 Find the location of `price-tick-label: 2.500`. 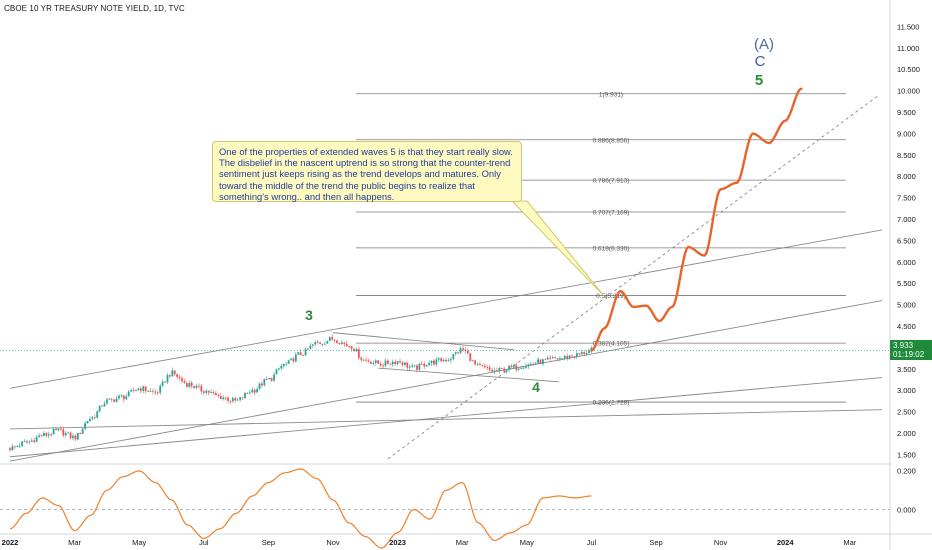

price-tick-label: 2.500 is located at coordinates (906, 412).